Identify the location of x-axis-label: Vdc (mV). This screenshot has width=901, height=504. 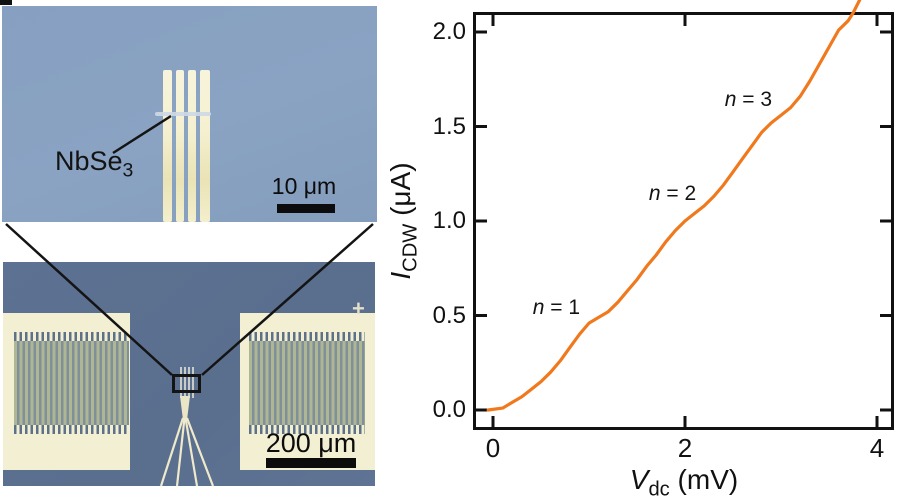
(684, 483).